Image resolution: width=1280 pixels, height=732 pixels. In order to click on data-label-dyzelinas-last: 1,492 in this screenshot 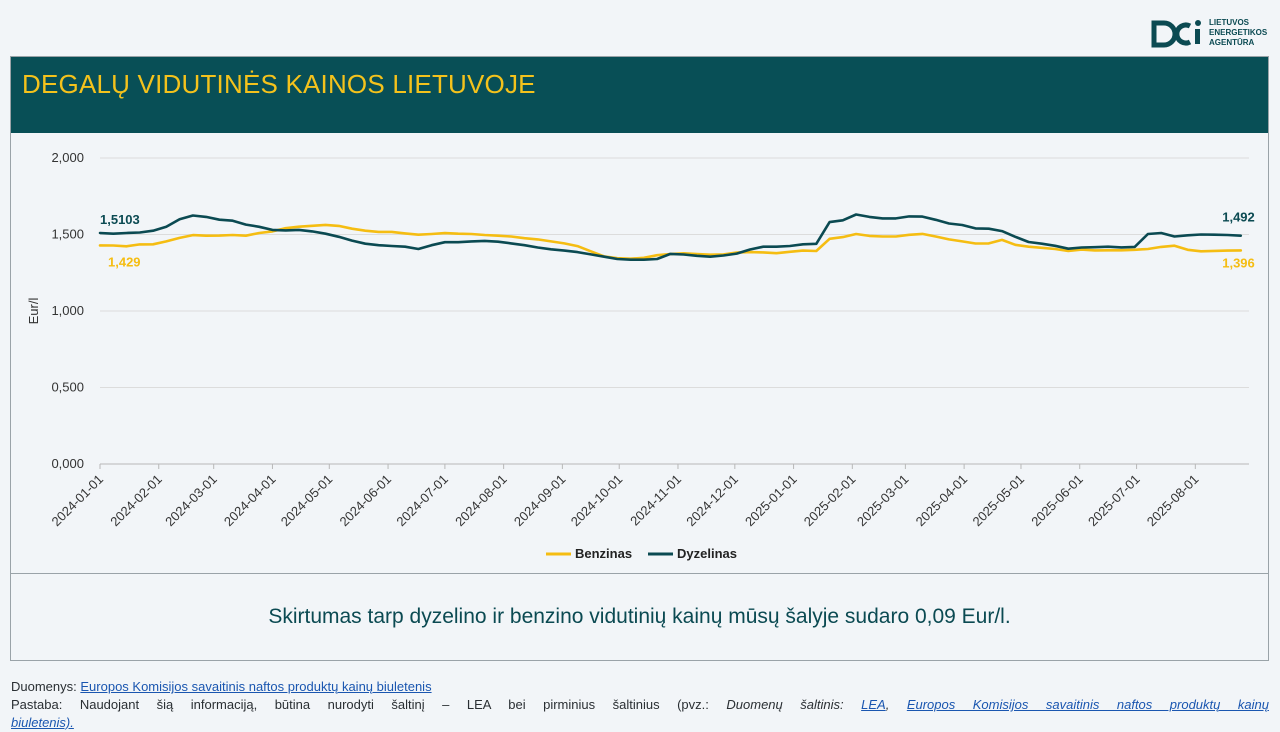, I will do `click(1238, 217)`.